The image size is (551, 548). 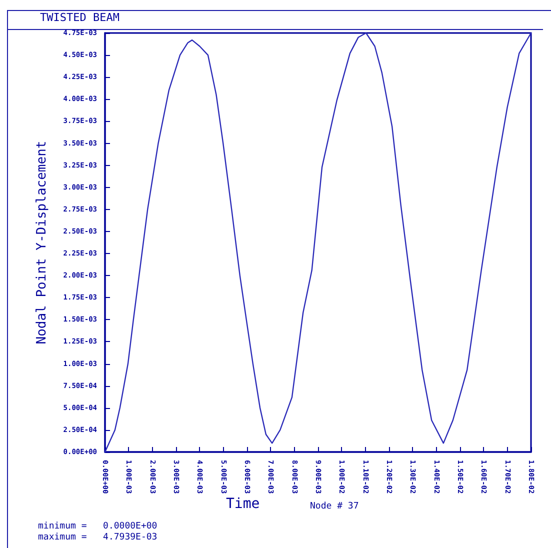 I want to click on chart-title: TWISTED BEAM, so click(x=80, y=17).